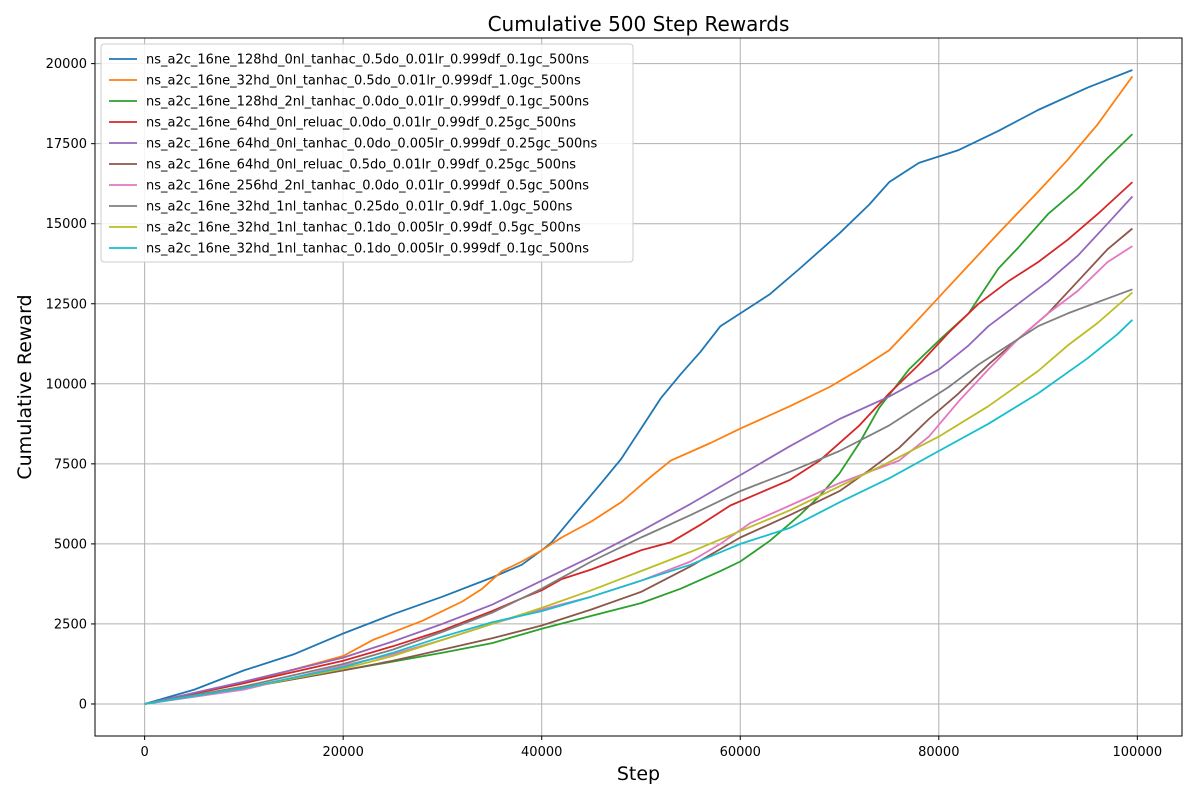  Describe the element at coordinates (66, 64) in the screenshot. I see `y-tick-label: 20000` at that location.